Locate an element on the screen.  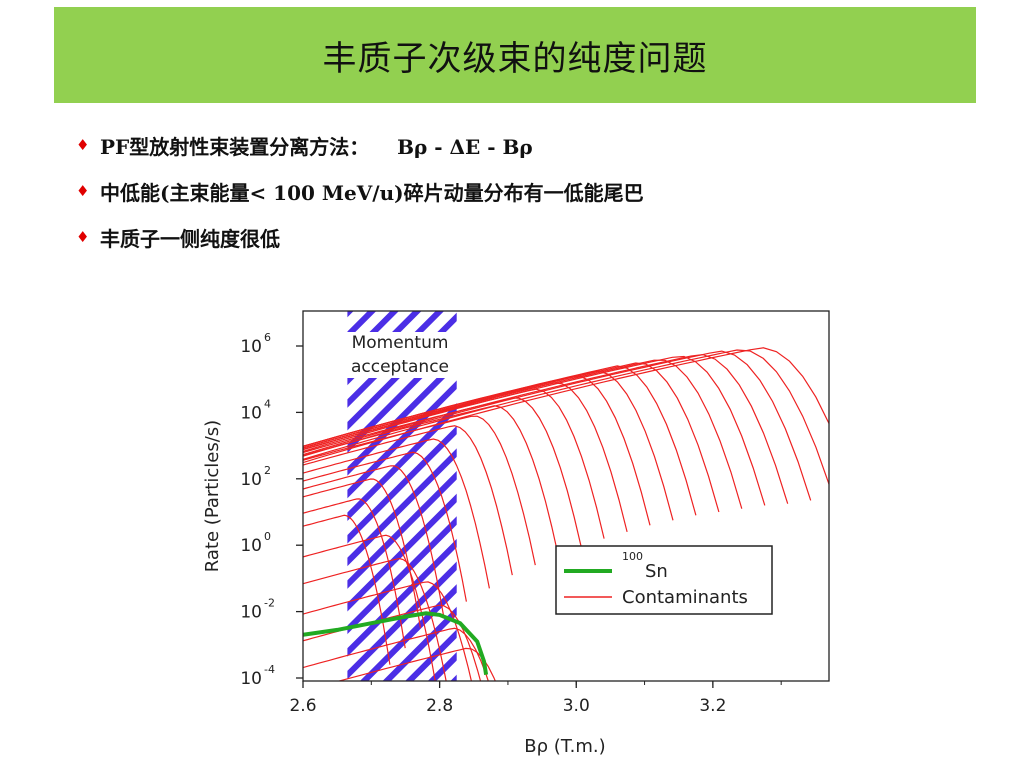
bullet-text: PF型放射性束装置分离方法： Bρ - ΔE - Bρ is located at coordinates (316, 146).